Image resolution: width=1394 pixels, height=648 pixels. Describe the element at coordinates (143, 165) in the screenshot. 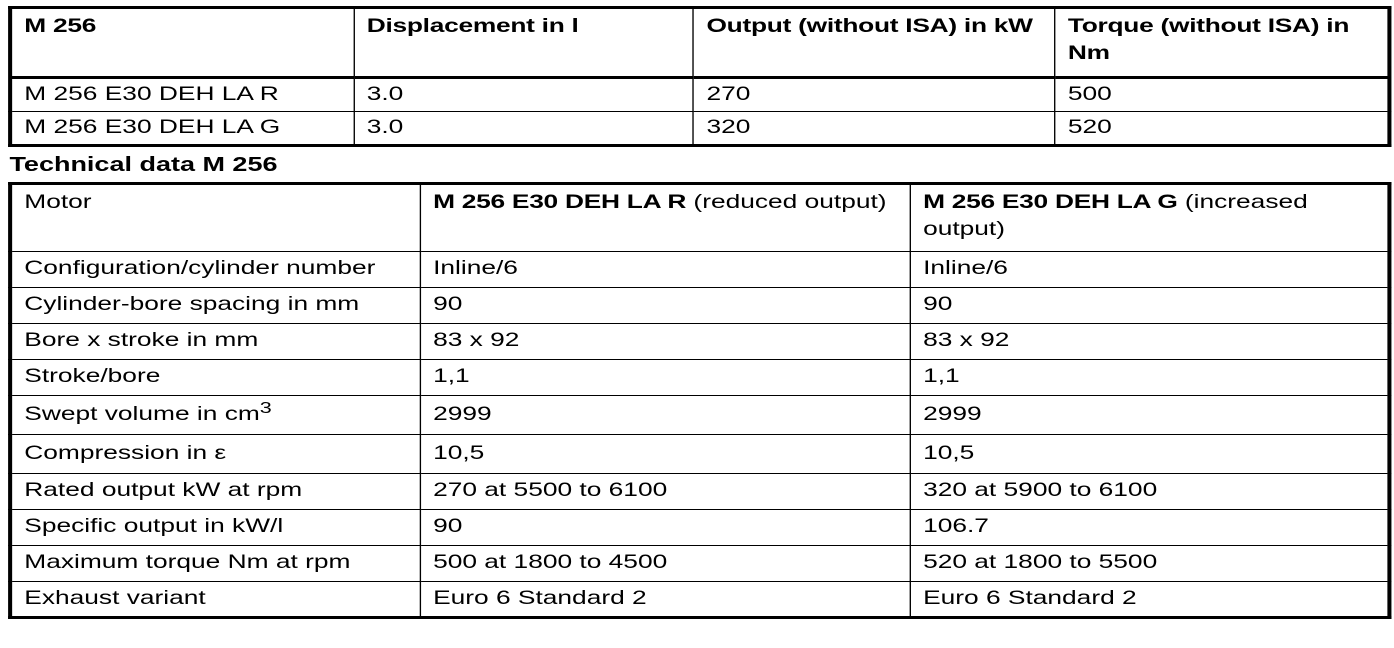

I see `section-title: Technical data M 256` at that location.